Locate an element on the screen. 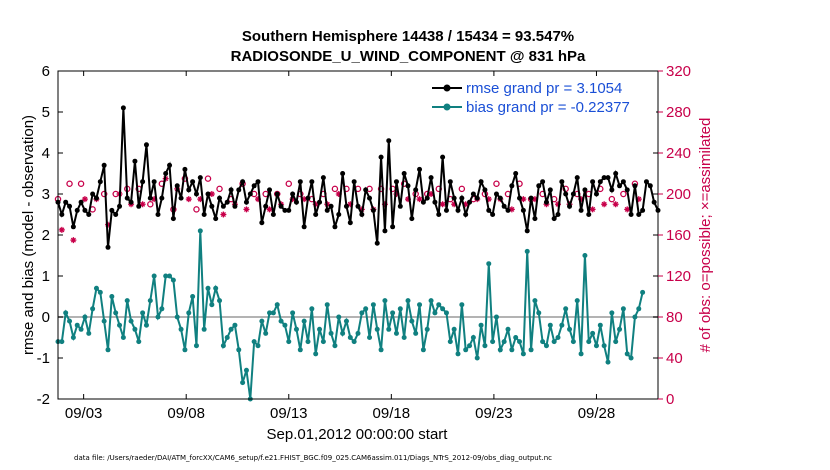 The width and height of the screenshot is (830, 470). legend-bias-marker is located at coordinates (447, 107).